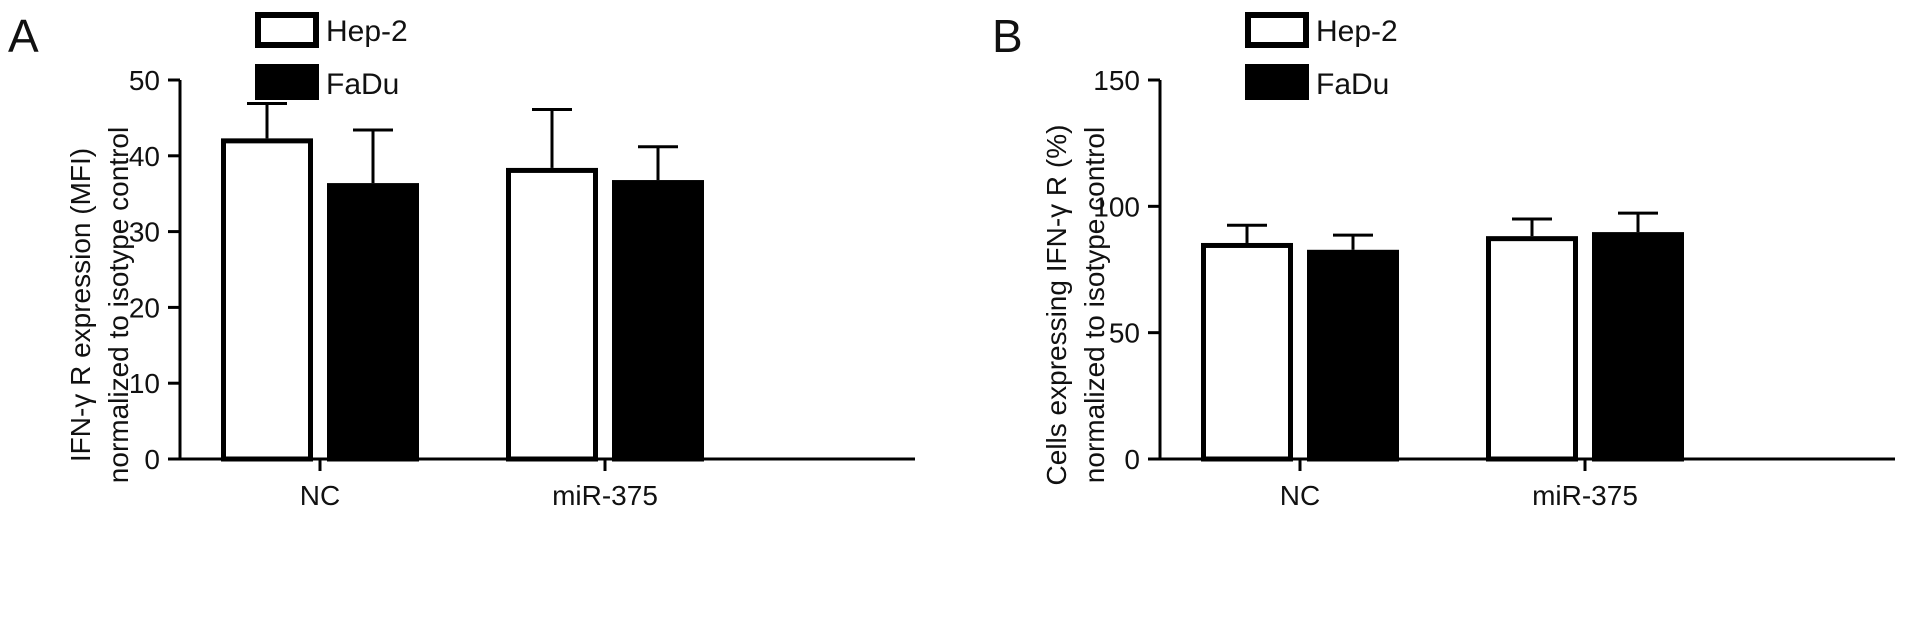 The image size is (1913, 624). Describe the element at coordinates (144, 307) in the screenshot. I see `y-tick-label: 20` at that location.